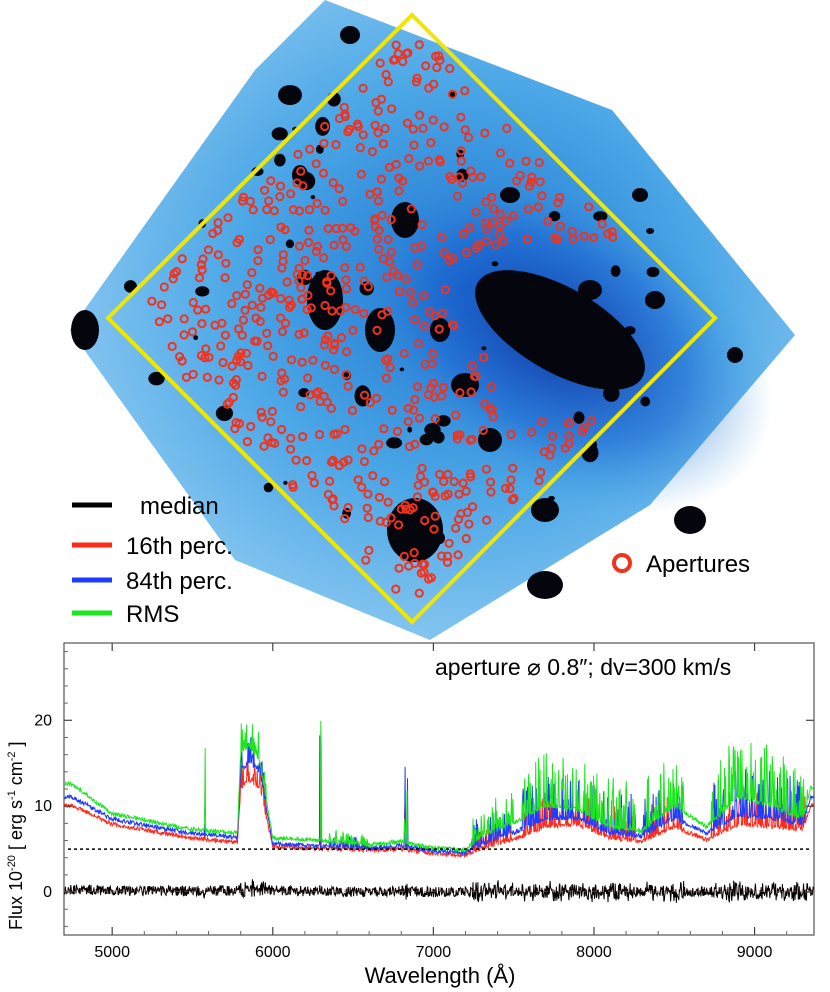 The image size is (830, 992). Describe the element at coordinates (112, 952) in the screenshot. I see `x-tick-label: 5000` at that location.